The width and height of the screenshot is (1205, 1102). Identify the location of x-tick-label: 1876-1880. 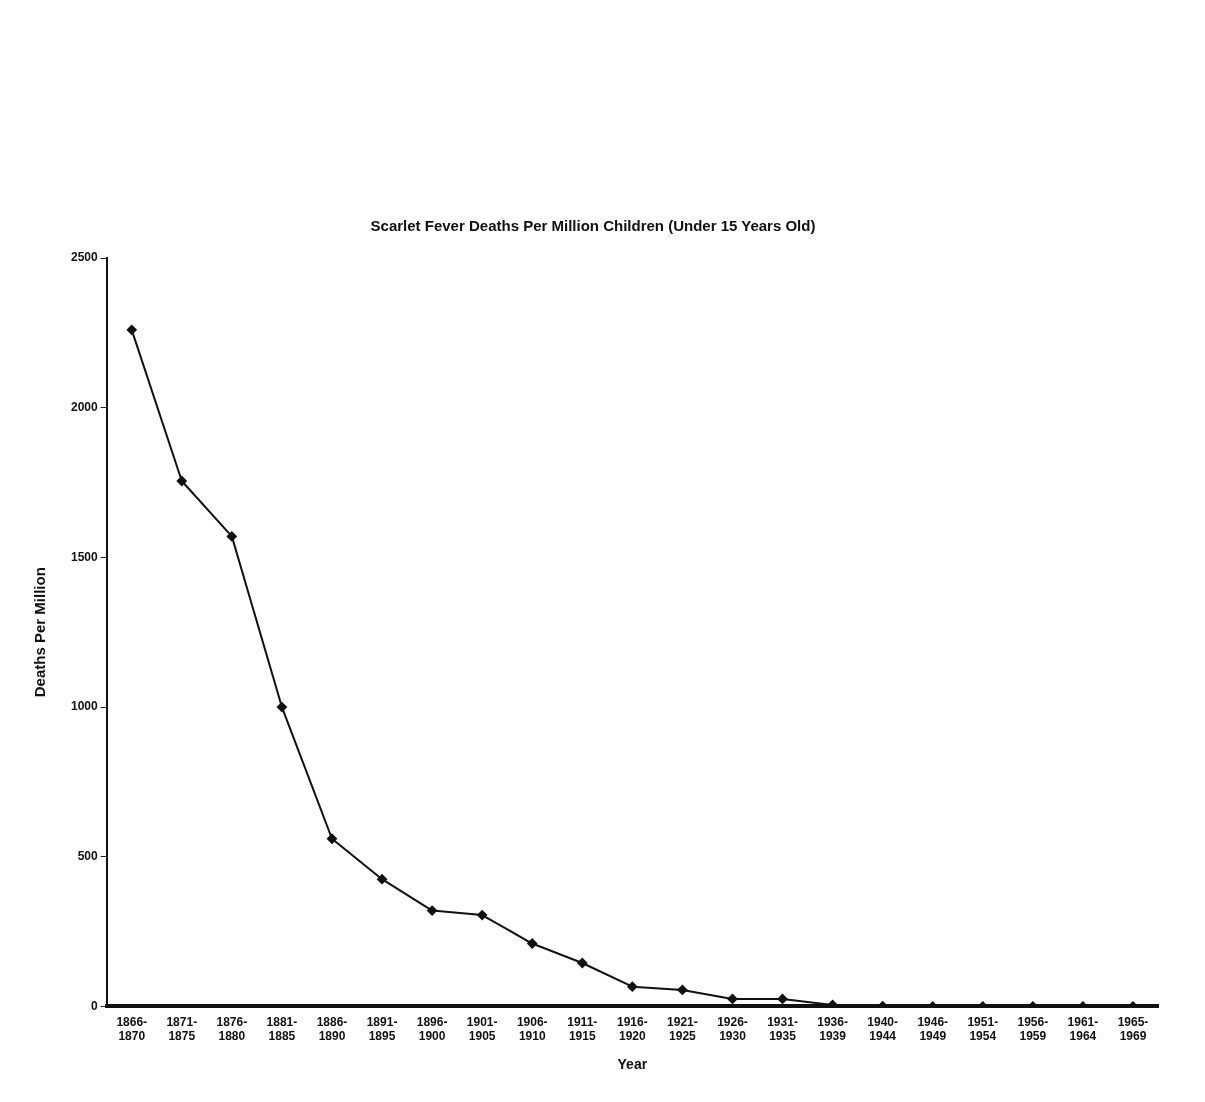
(232, 1029).